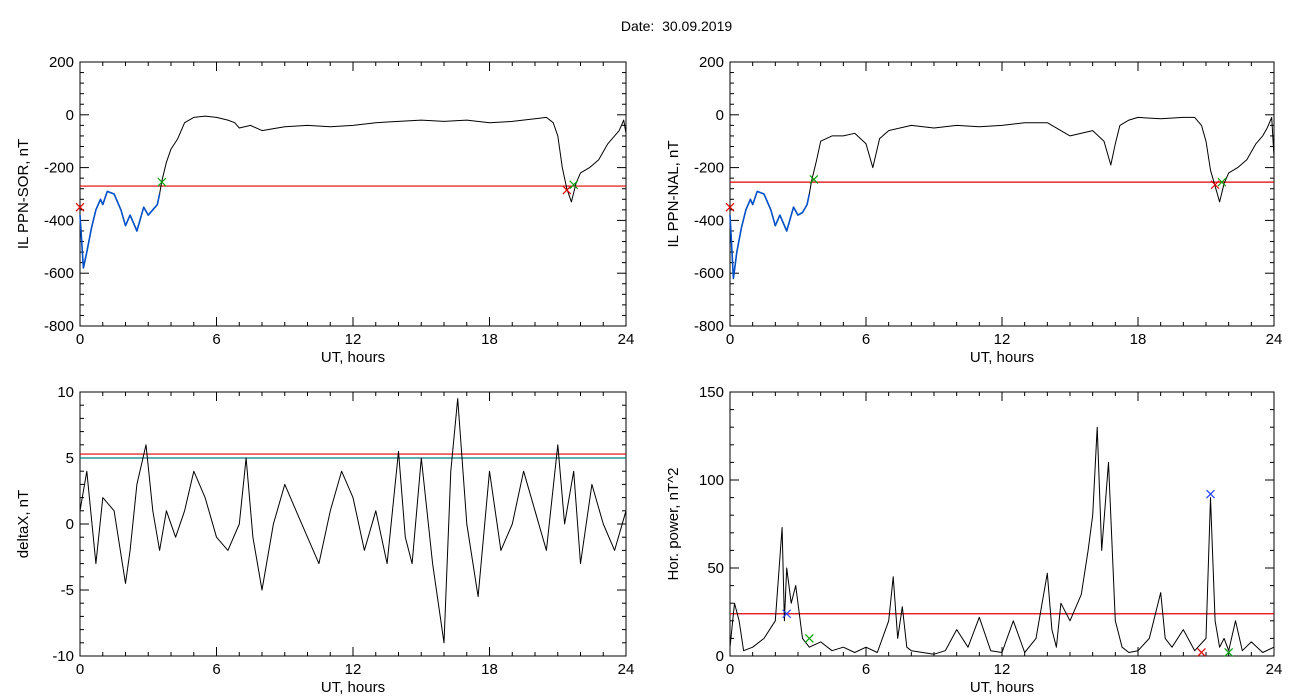  Describe the element at coordinates (715, 568) in the screenshot. I see `y-tick-label: 50` at that location.